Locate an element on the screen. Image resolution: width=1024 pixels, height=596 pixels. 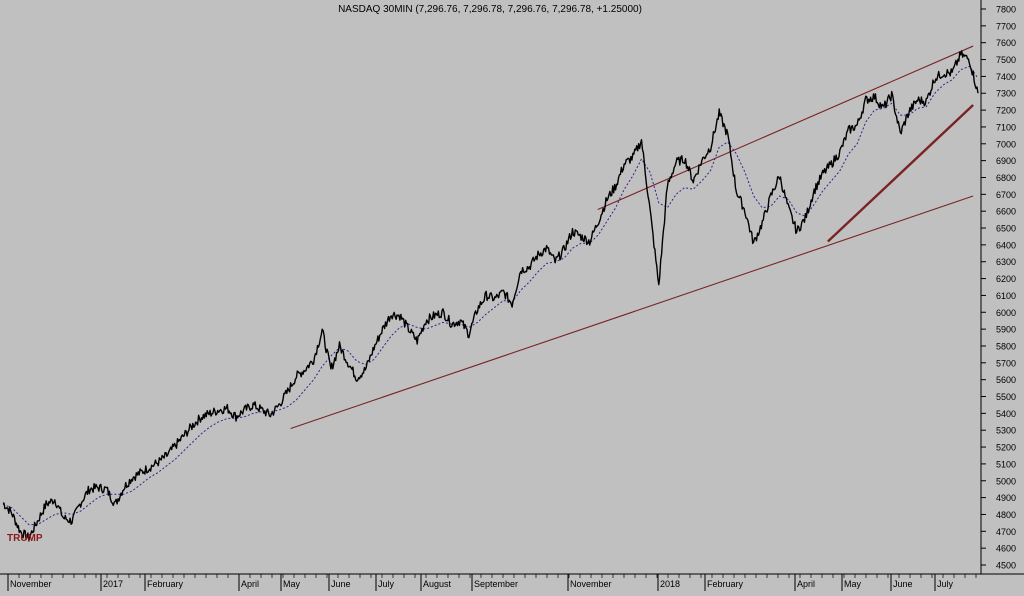
y-tick-label: 5000 is located at coordinates (1006, 481).